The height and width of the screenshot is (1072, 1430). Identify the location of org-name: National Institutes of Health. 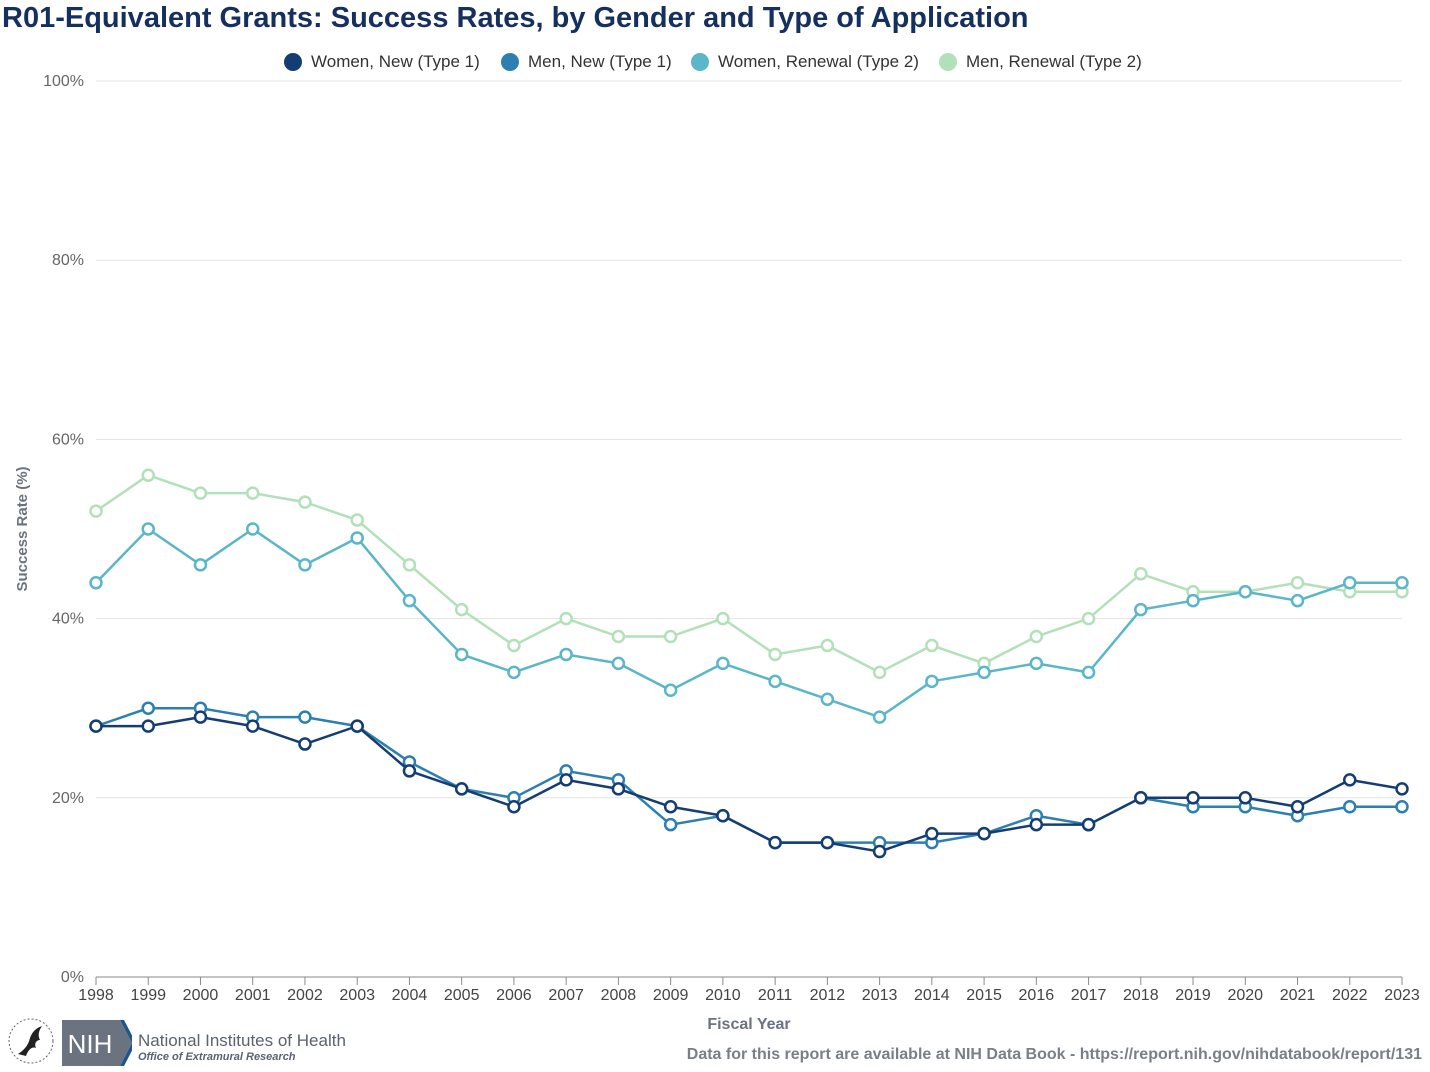
(242, 1040).